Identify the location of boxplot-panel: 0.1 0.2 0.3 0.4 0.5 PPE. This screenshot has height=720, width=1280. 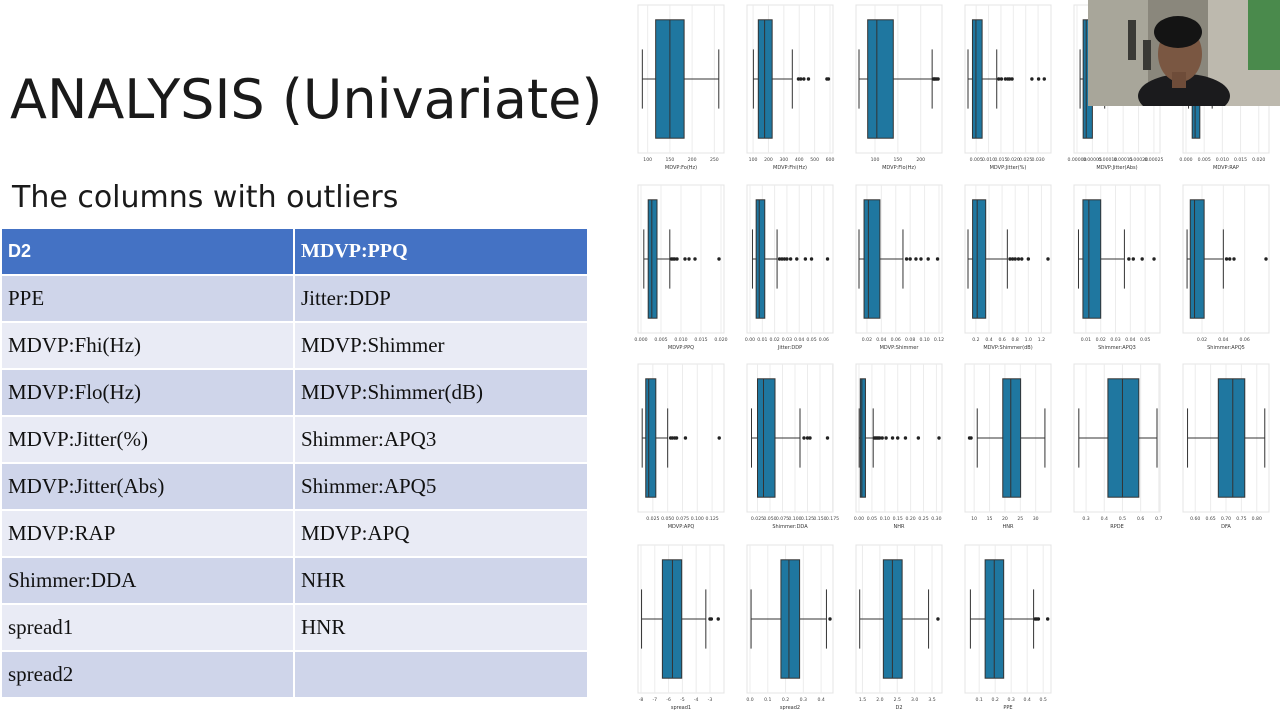
(1008, 627).